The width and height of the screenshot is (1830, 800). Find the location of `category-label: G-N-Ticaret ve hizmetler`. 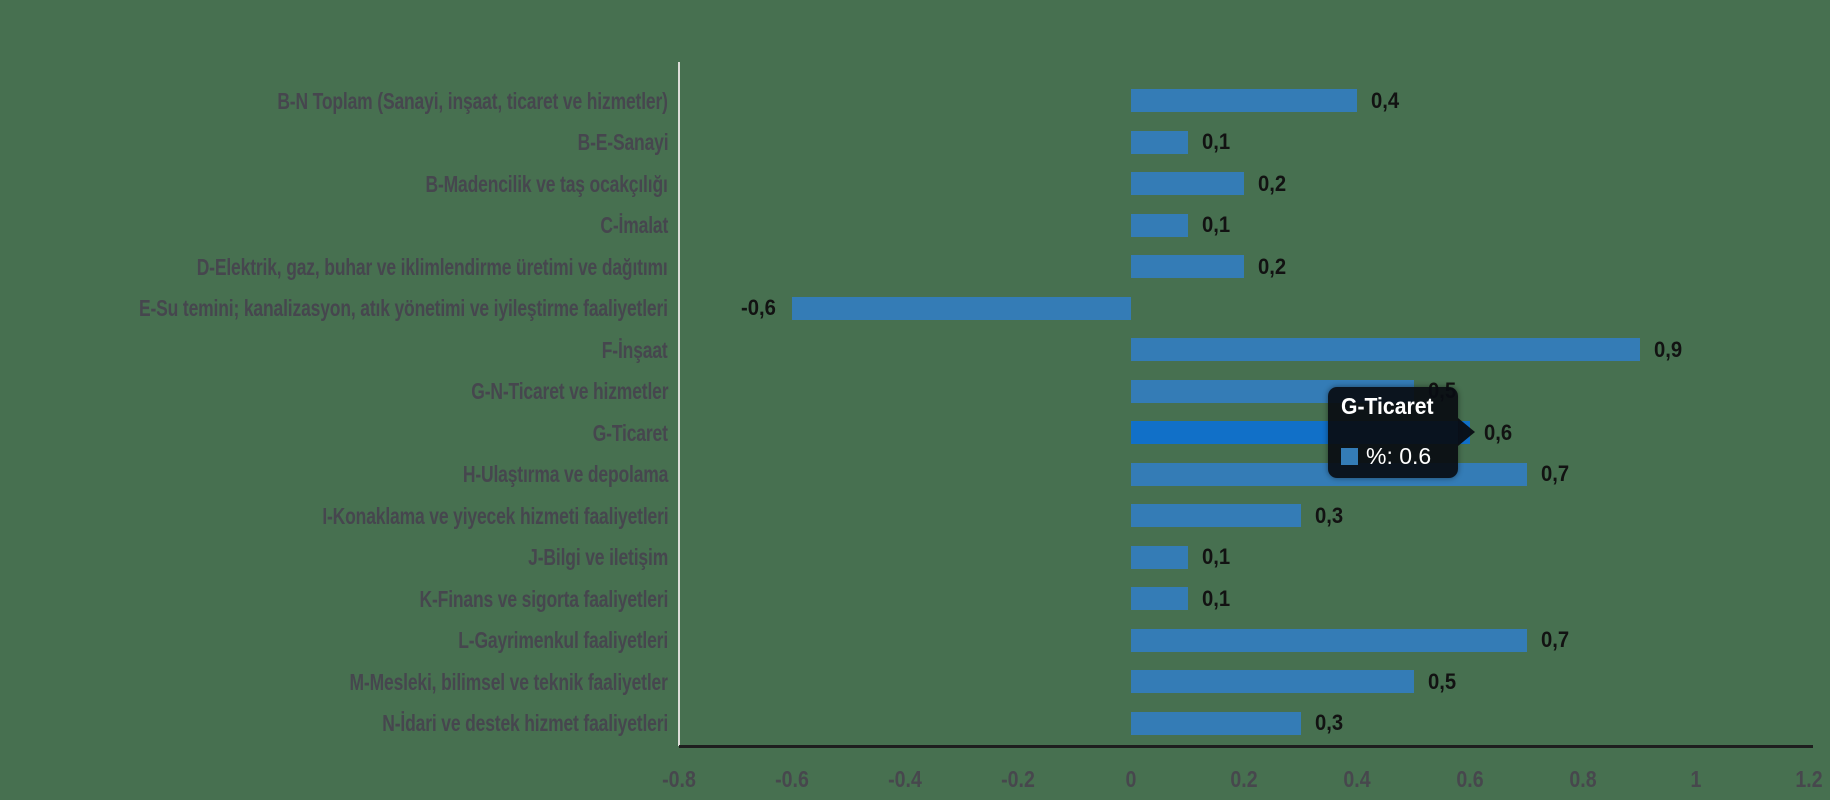

category-label: G-N-Ticaret ve hizmetler is located at coordinates (569, 391).